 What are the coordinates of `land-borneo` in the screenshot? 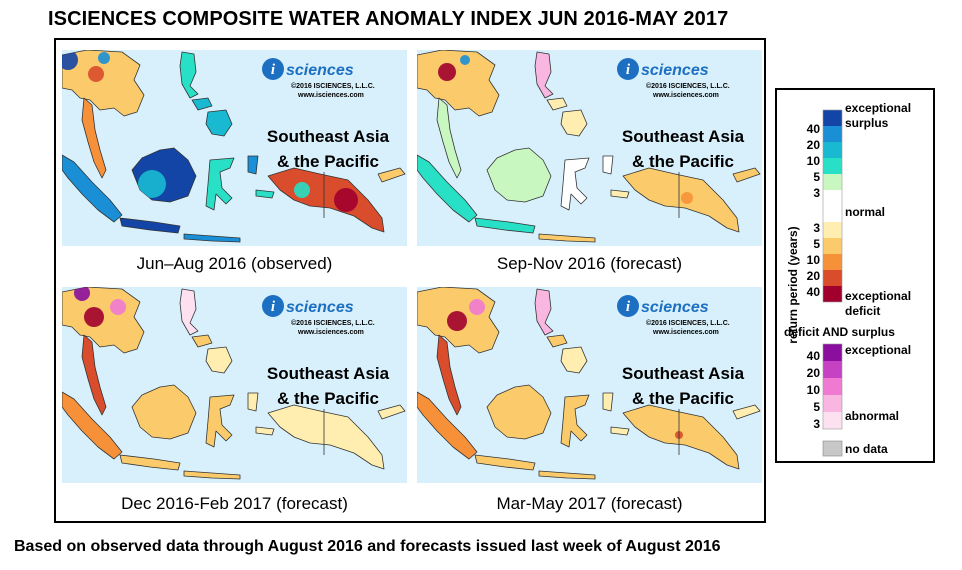 It's located at (519, 412).